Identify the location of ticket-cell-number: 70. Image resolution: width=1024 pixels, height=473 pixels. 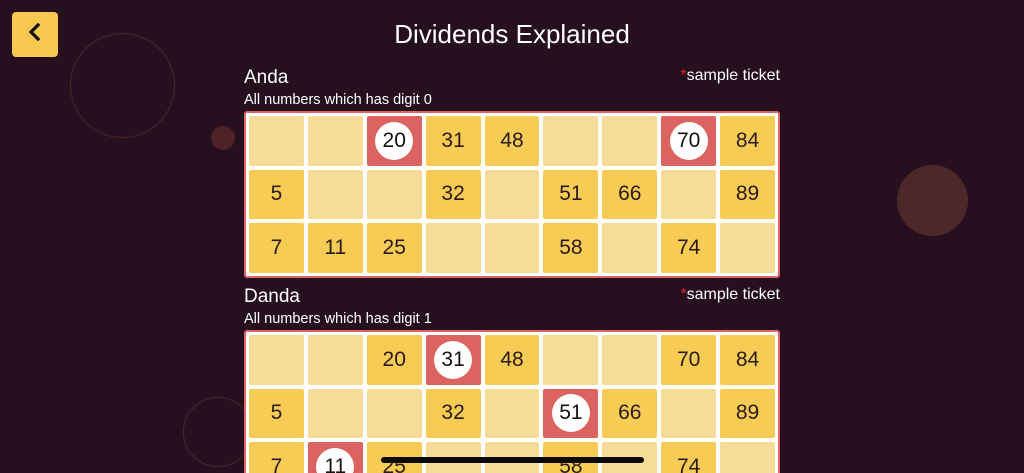
(689, 360).